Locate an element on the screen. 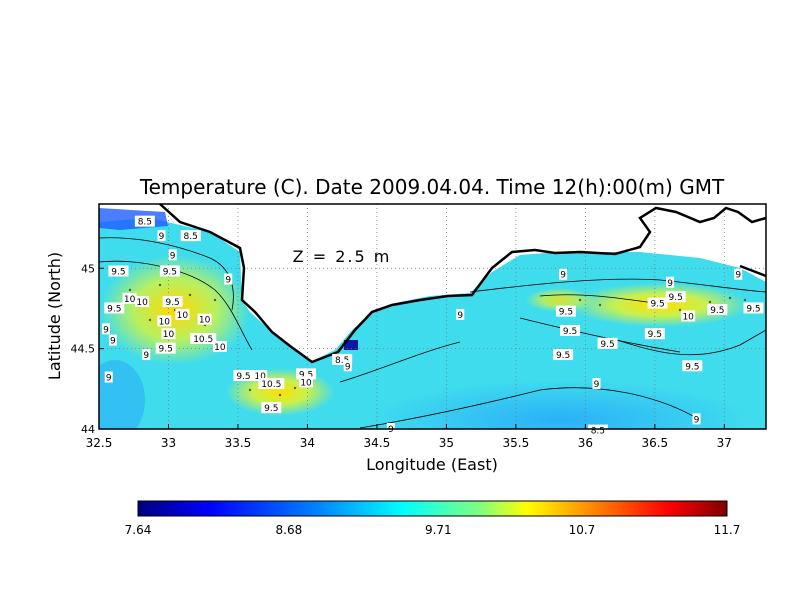 This screenshot has width=800, height=600. y-tick-label: 44 is located at coordinates (88, 429).